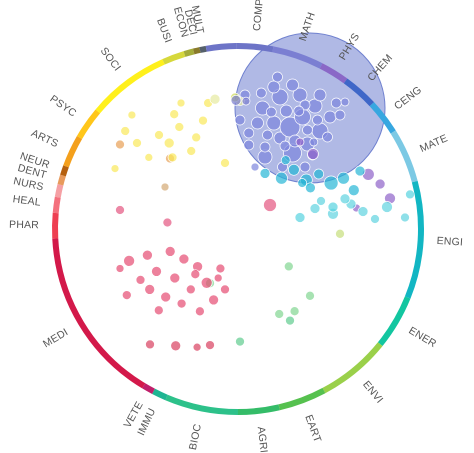 This screenshot has height=453, width=474. I want to click on ring-segment-arts, so click(73, 152).